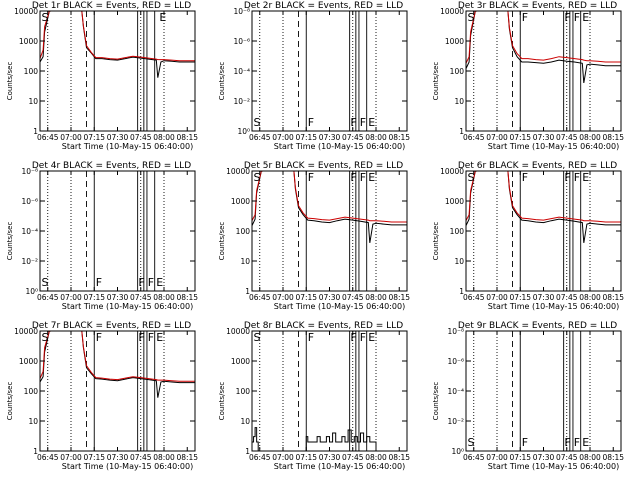 This screenshot has width=640, height=480. What do you see at coordinates (111, 166) in the screenshot?
I see `chart-title: Det 4r BLACK = Events, RED = LLD` at bounding box center [111, 166].